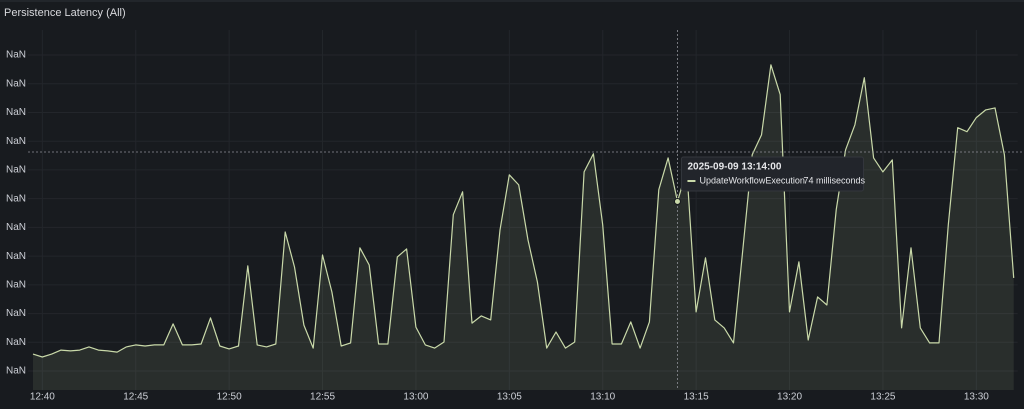 The image size is (1024, 409). I want to click on x-tick-label: 13:30, so click(976, 397).